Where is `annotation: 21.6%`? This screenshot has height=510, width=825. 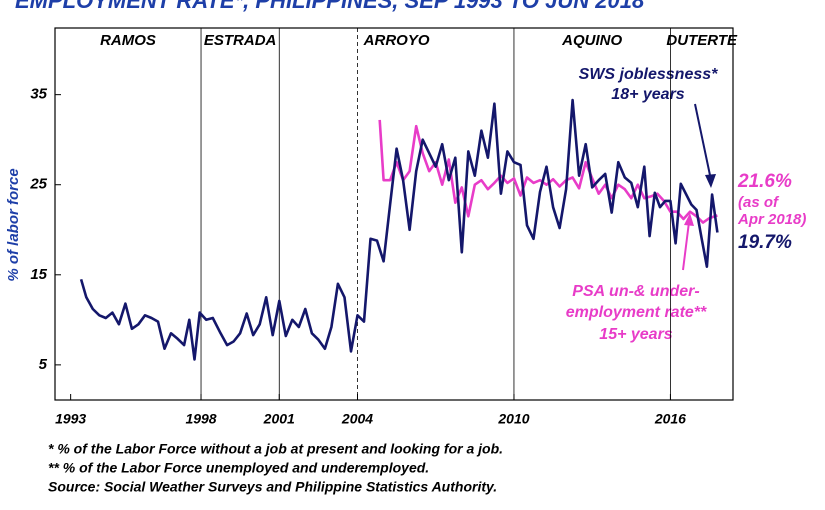
annotation: 21.6% is located at coordinates (764, 181).